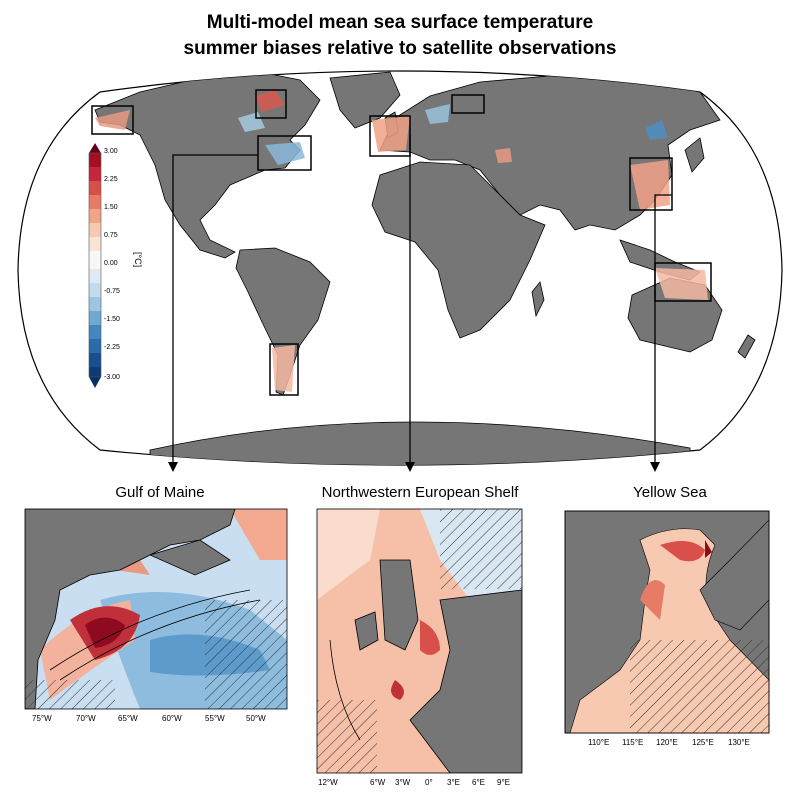 This screenshot has height=796, width=800. What do you see at coordinates (172, 718) in the screenshot?
I see `x-tick: 60°W` at bounding box center [172, 718].